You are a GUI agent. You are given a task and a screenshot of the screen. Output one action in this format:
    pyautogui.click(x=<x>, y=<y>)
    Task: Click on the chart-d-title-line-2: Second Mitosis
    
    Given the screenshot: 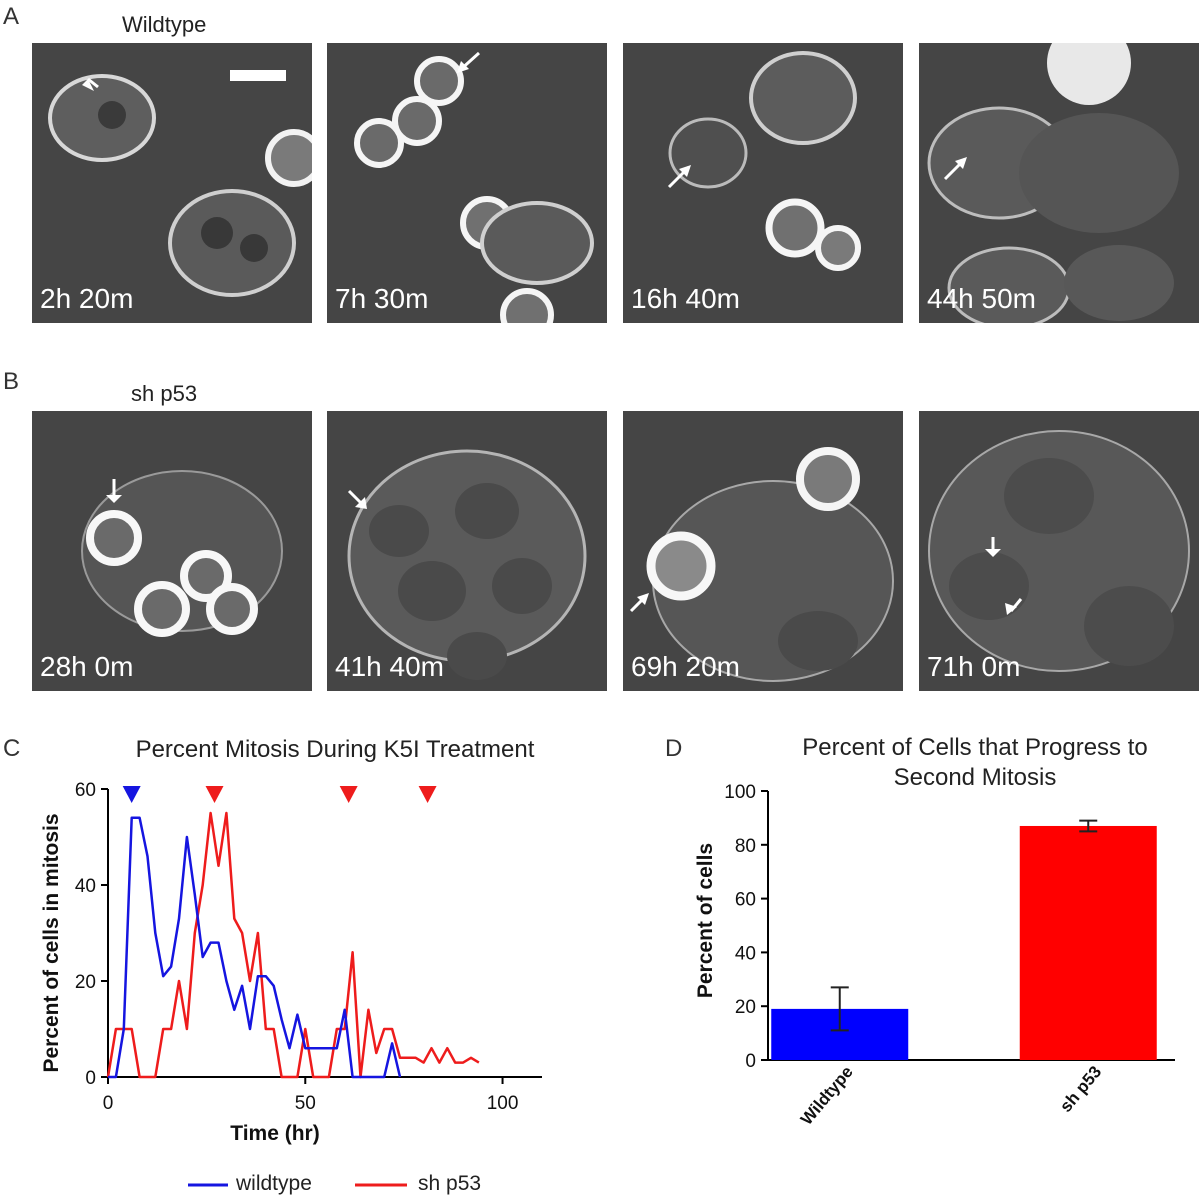 What is the action you would take?
    pyautogui.click(x=975, y=777)
    